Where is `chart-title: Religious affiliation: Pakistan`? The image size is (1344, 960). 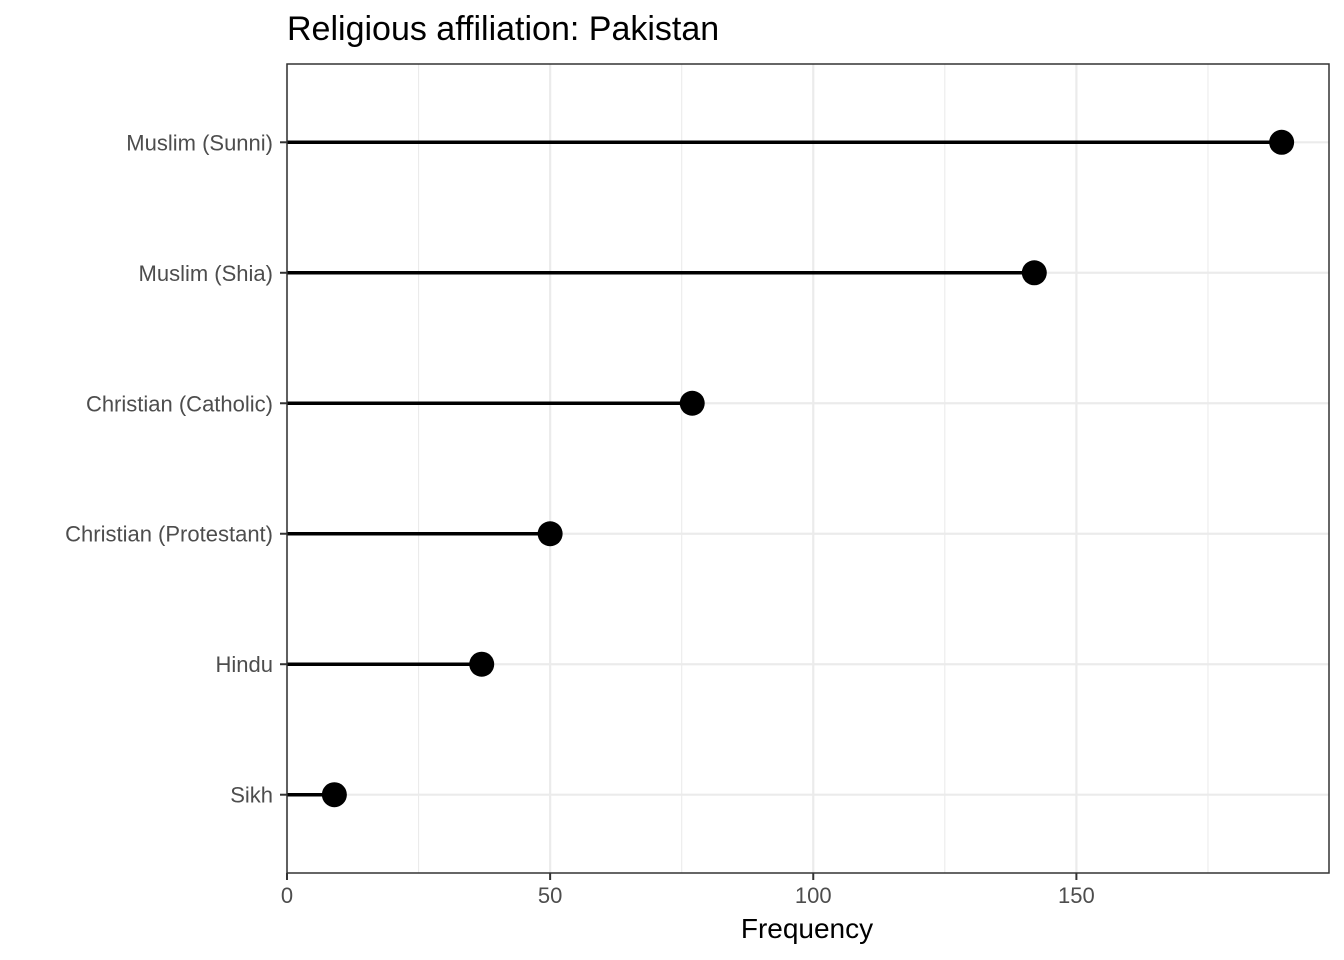 chart-title: Religious affiliation: Pakistan is located at coordinates (503, 29).